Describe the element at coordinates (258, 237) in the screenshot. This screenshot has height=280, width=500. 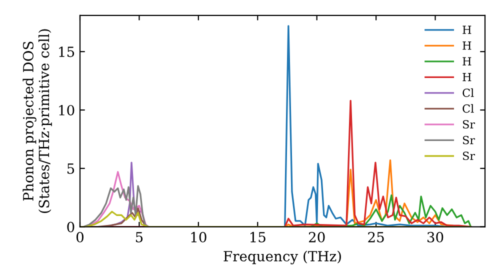
I see `x-tick-label: 15` at that location.